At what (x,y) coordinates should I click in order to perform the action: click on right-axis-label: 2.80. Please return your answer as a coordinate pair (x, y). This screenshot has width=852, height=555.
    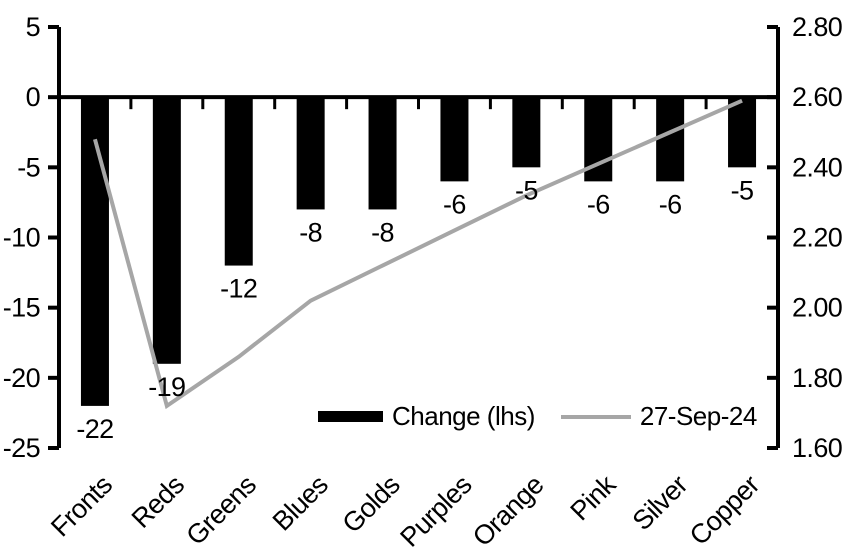
    Looking at the image, I should click on (817, 27).